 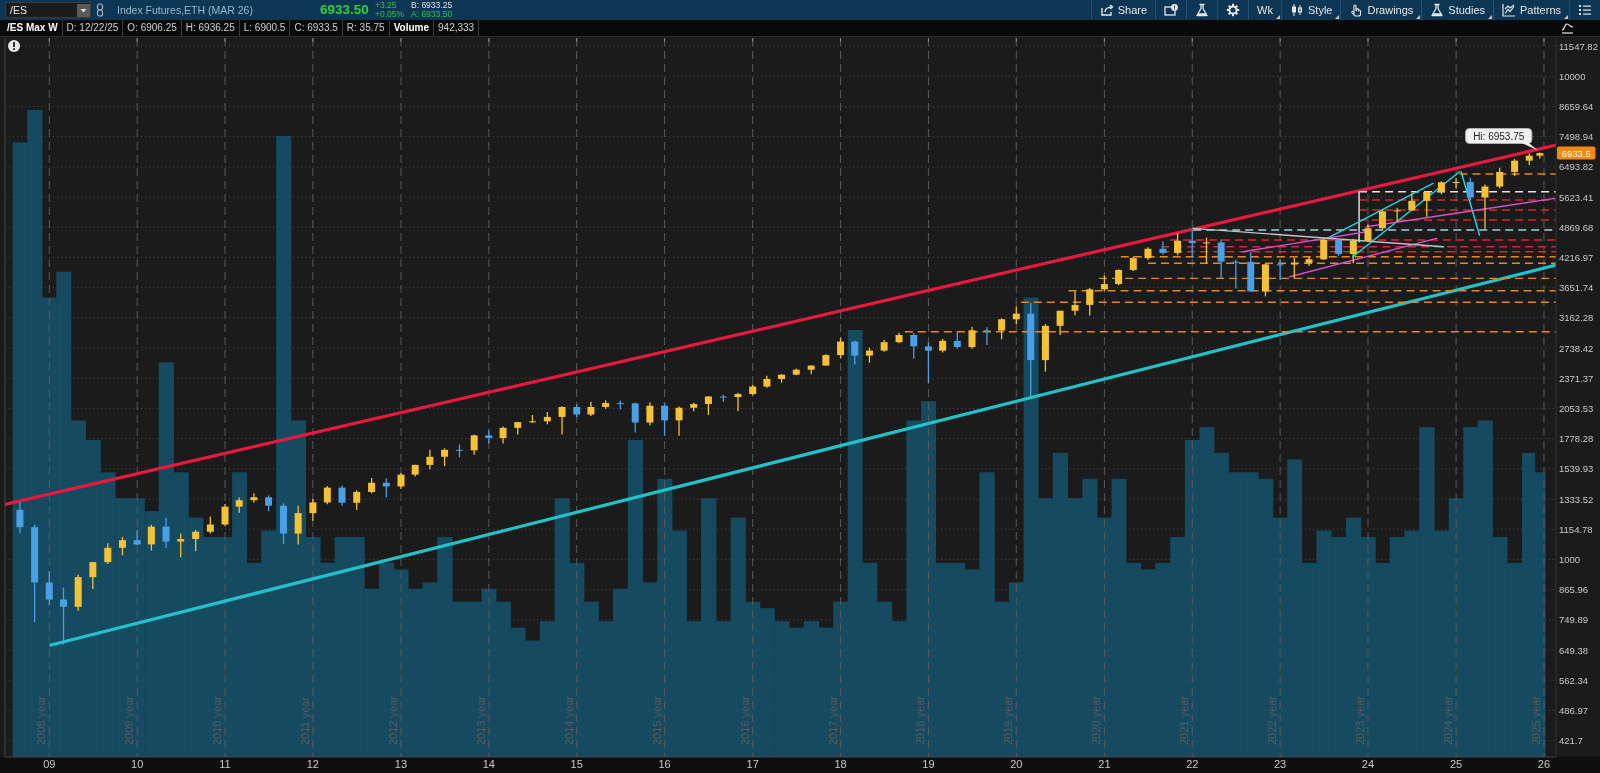 I want to click on x-tick-label: 15, so click(x=576, y=764).